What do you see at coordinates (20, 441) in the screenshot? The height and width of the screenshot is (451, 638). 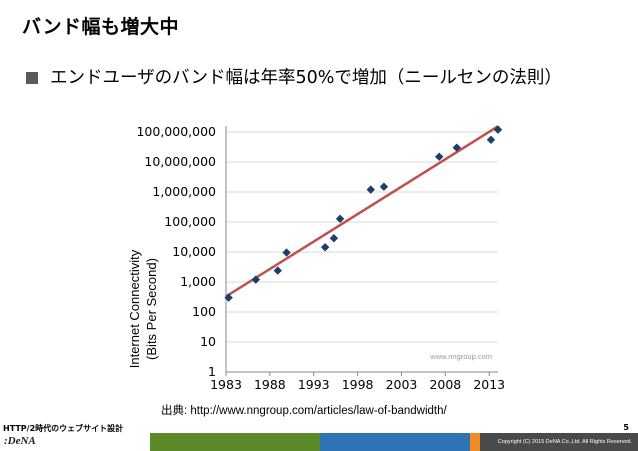 I see `dena-logo: :DeNA` at bounding box center [20, 441].